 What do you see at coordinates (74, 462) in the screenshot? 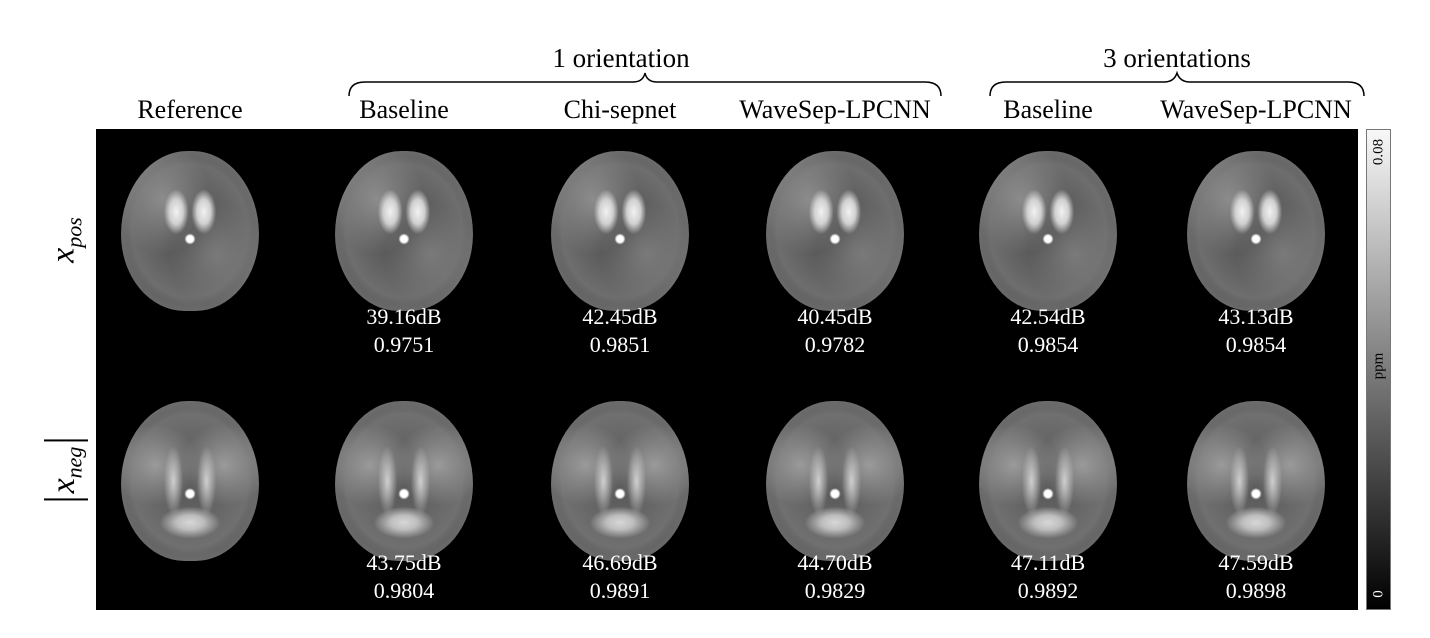
I see `row-label-x-neg-subscript: neg` at bounding box center [74, 462].